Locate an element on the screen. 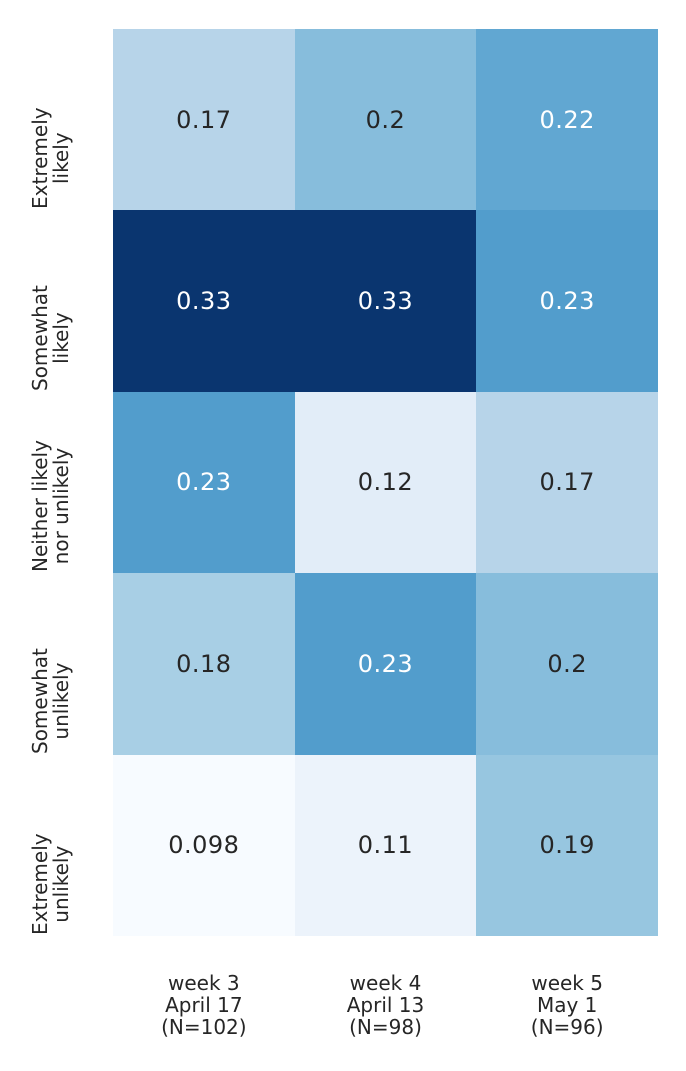 The image size is (686, 1071). heatmap-cell: 0.12 is located at coordinates (385, 482).